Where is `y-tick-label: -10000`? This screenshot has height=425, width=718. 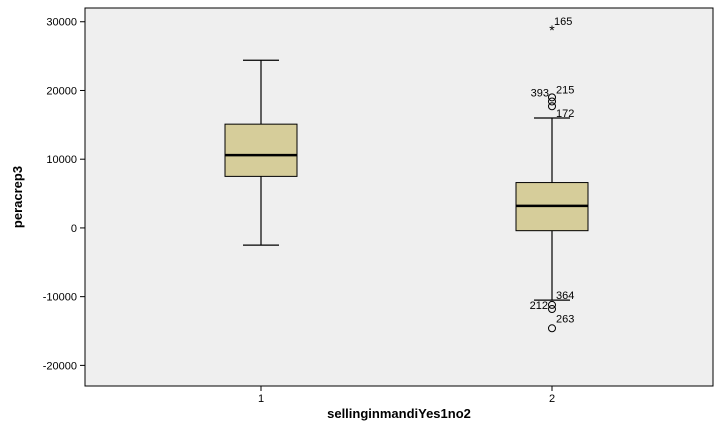
y-tick-label: -10000 is located at coordinates (60, 298).